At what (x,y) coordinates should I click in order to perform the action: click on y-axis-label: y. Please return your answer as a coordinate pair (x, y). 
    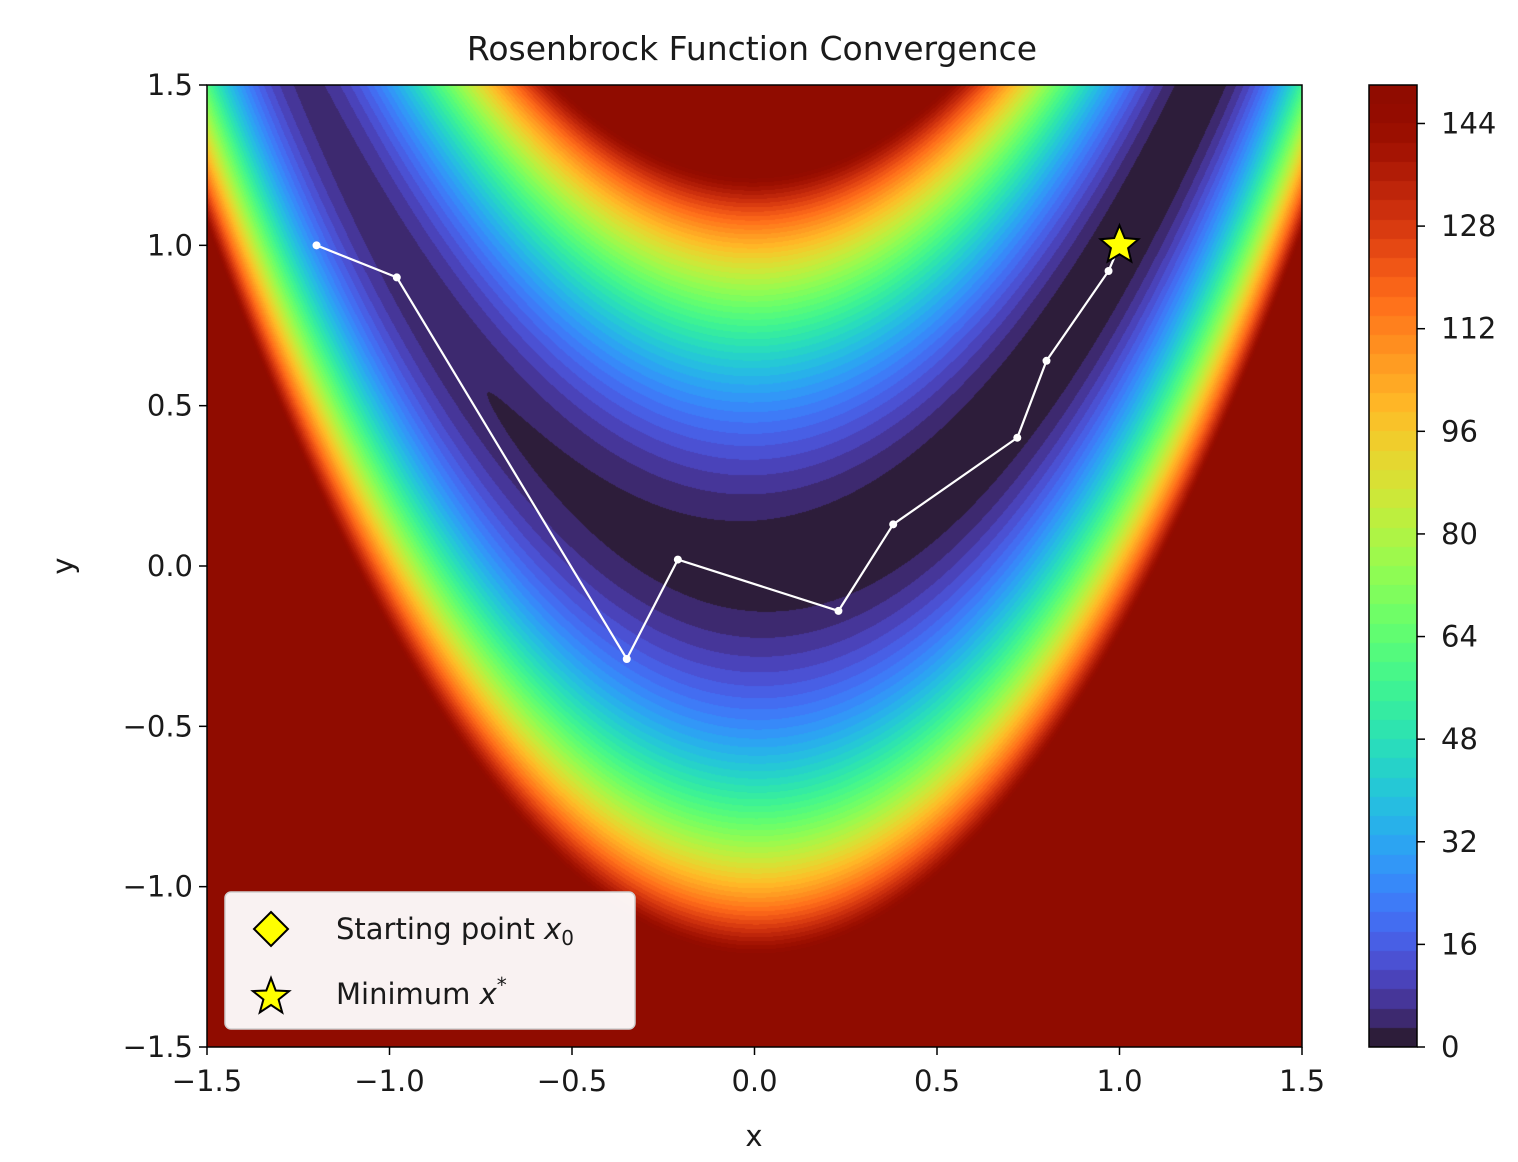
    Looking at the image, I should click on (63, 565).